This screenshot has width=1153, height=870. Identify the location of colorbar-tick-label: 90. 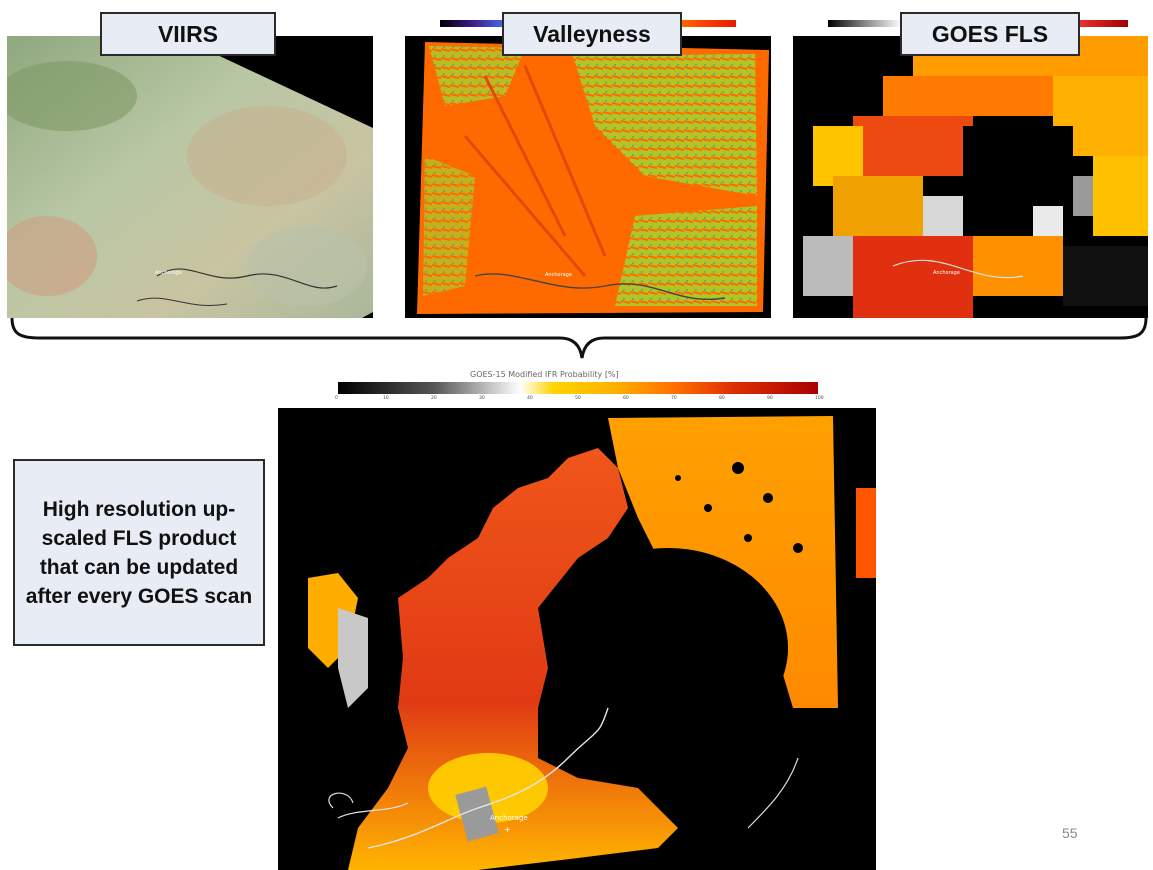
(770, 398).